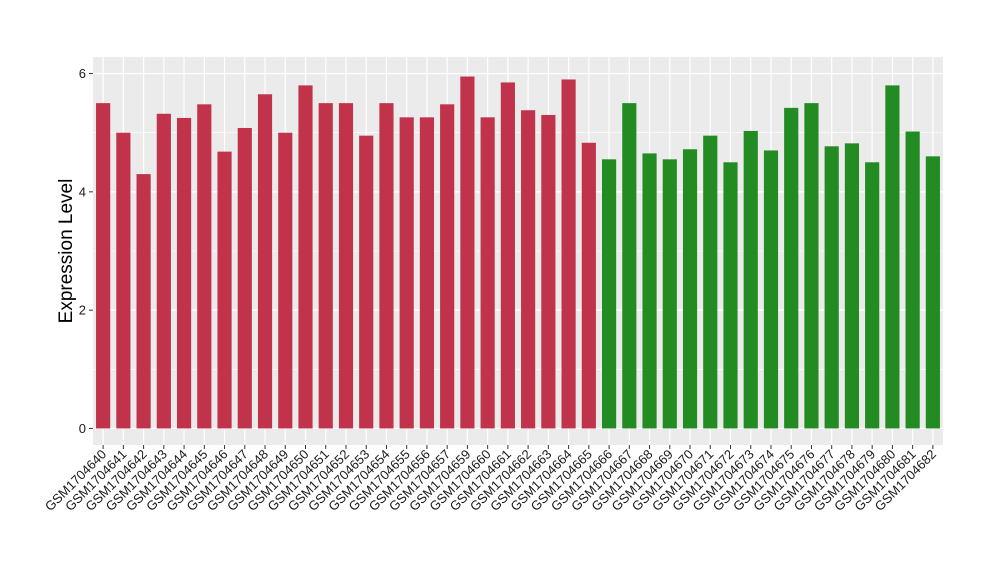 This screenshot has height=580, width=1000. I want to click on bar-GSM1704671, so click(710, 282).